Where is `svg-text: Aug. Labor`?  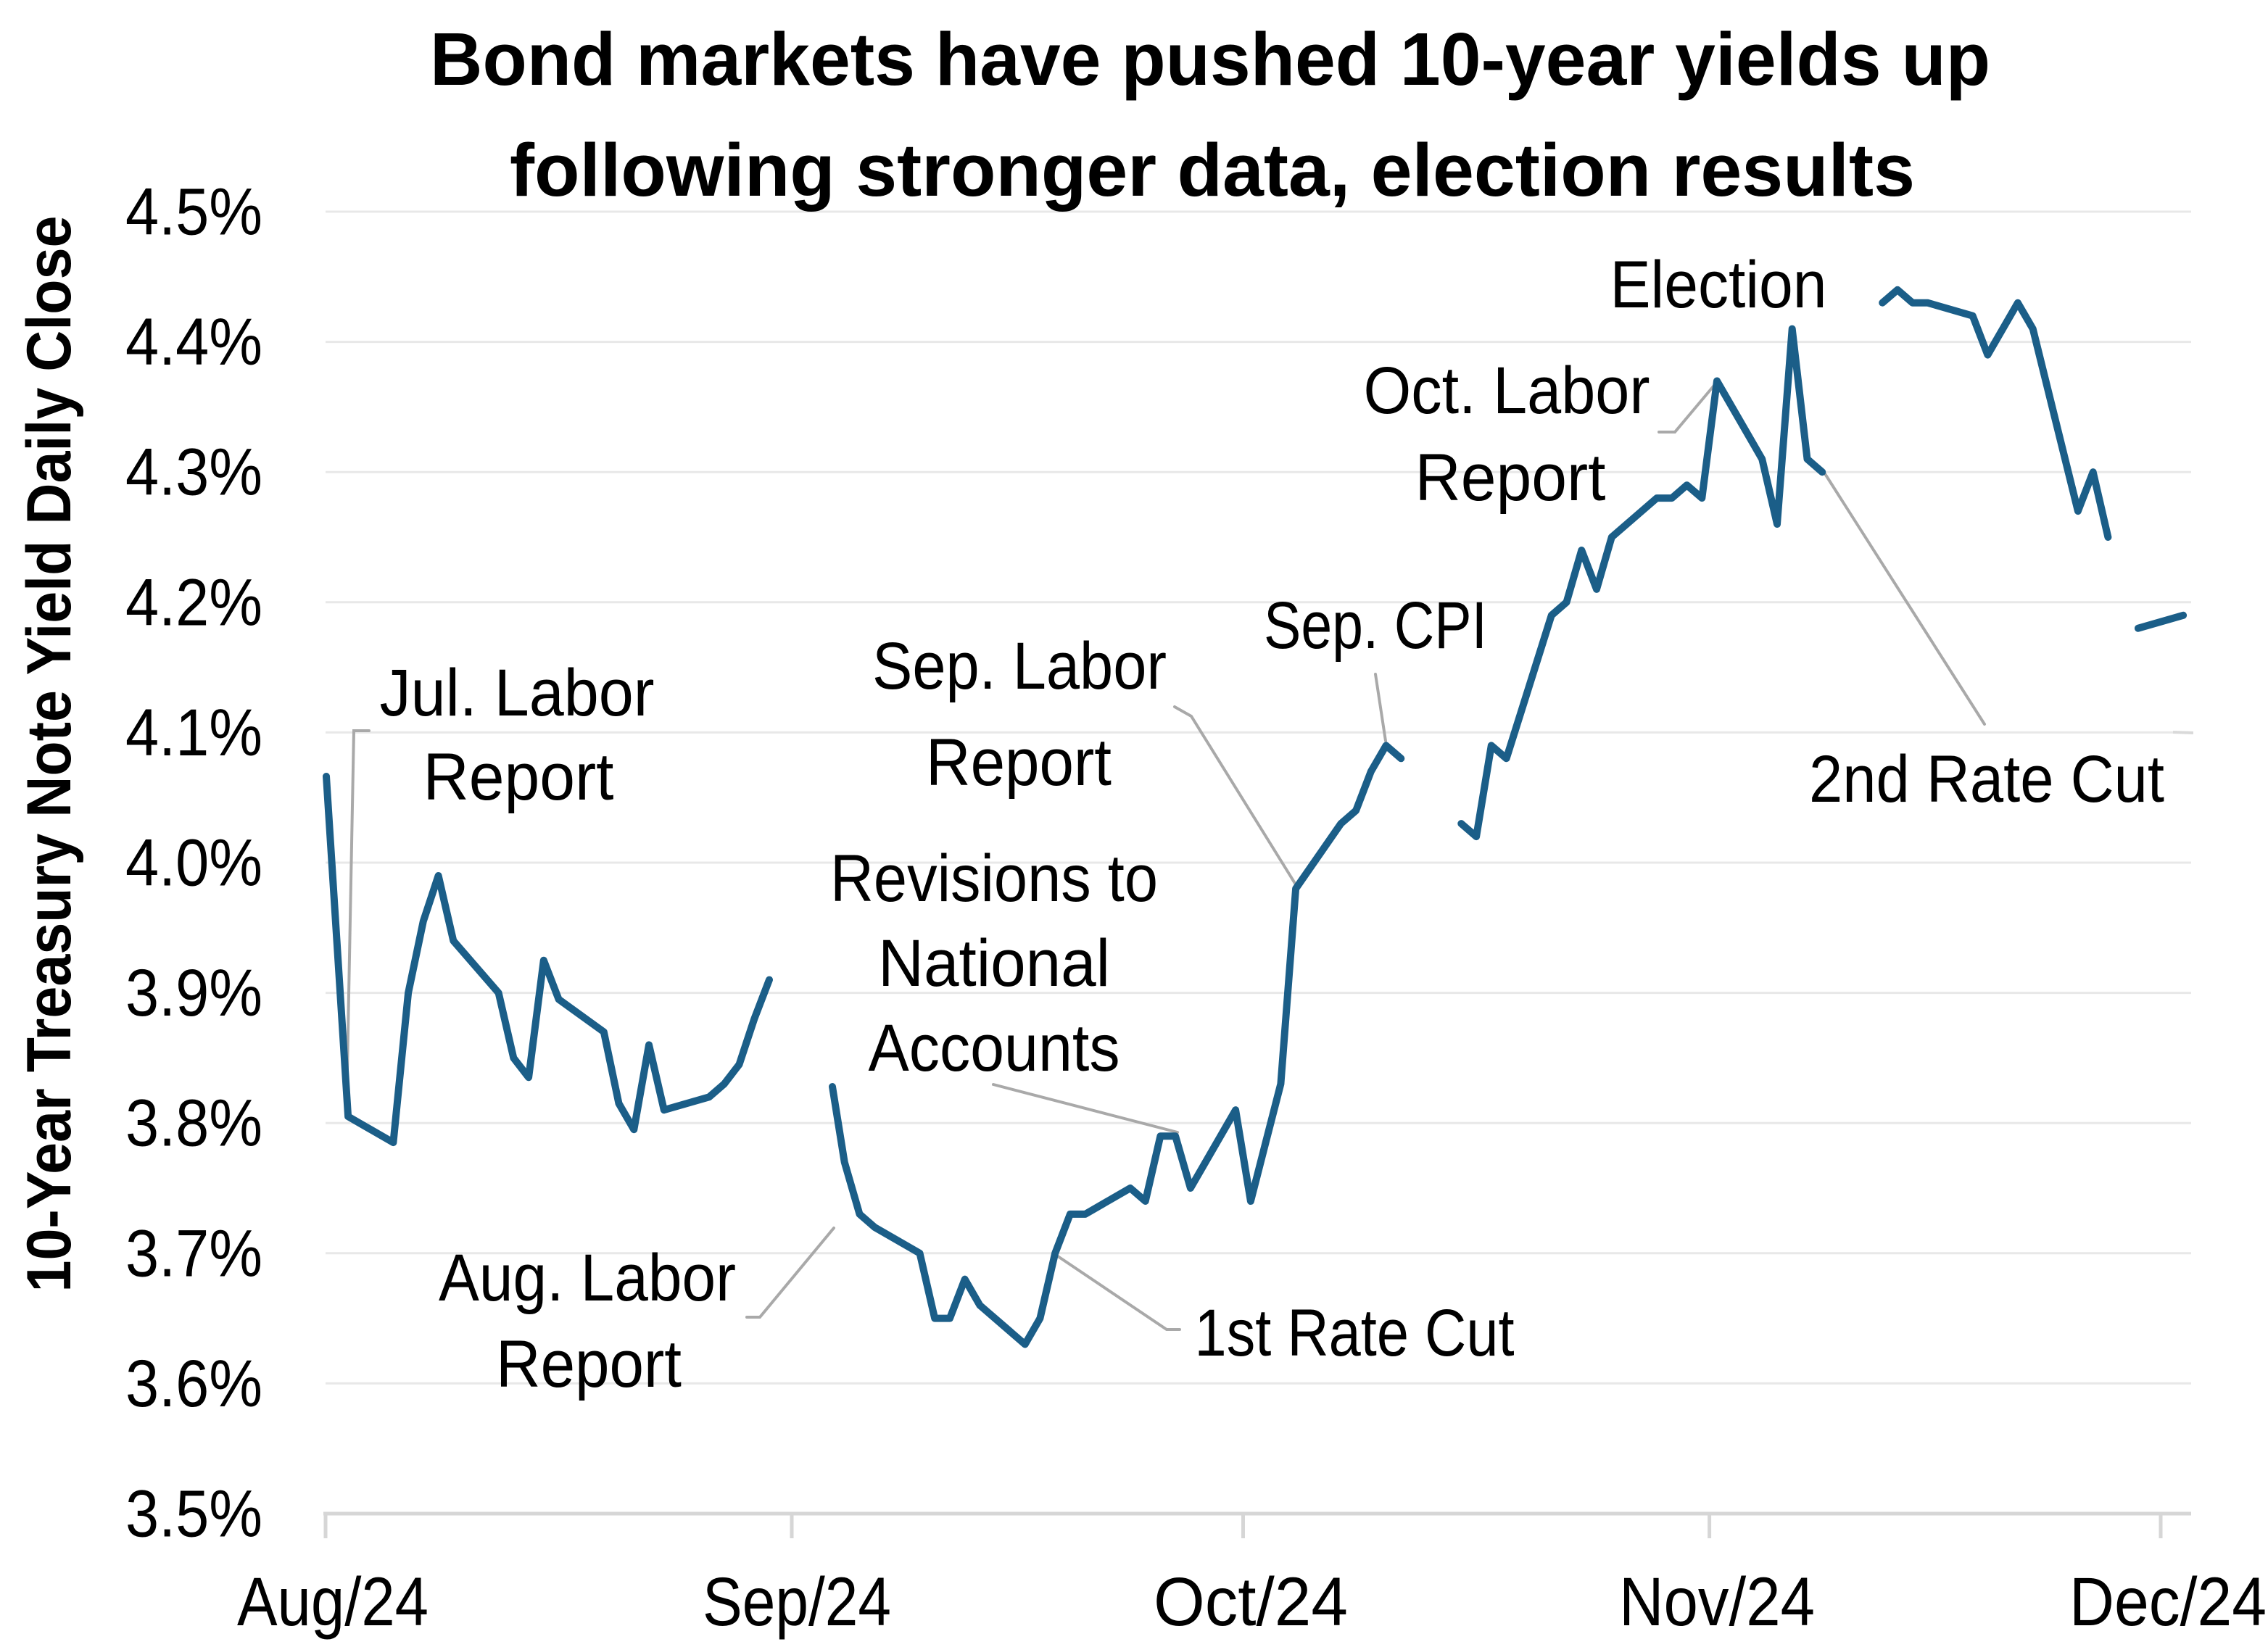
svg-text: Aug. Labor is located at coordinates (587, 1278).